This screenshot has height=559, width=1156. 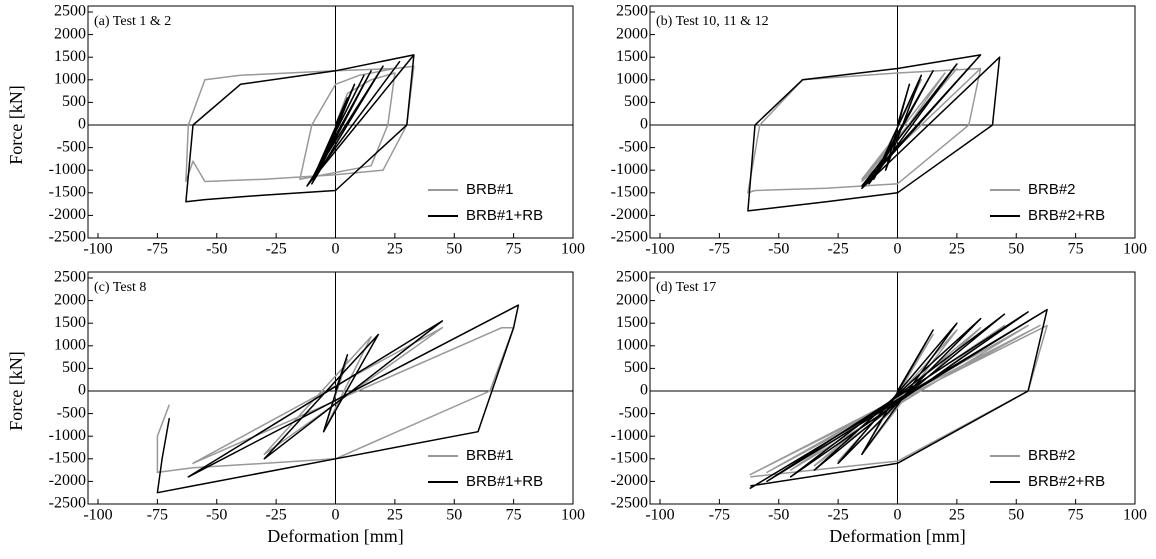 I want to click on panel-title: (d) Test 17, so click(x=686, y=287).